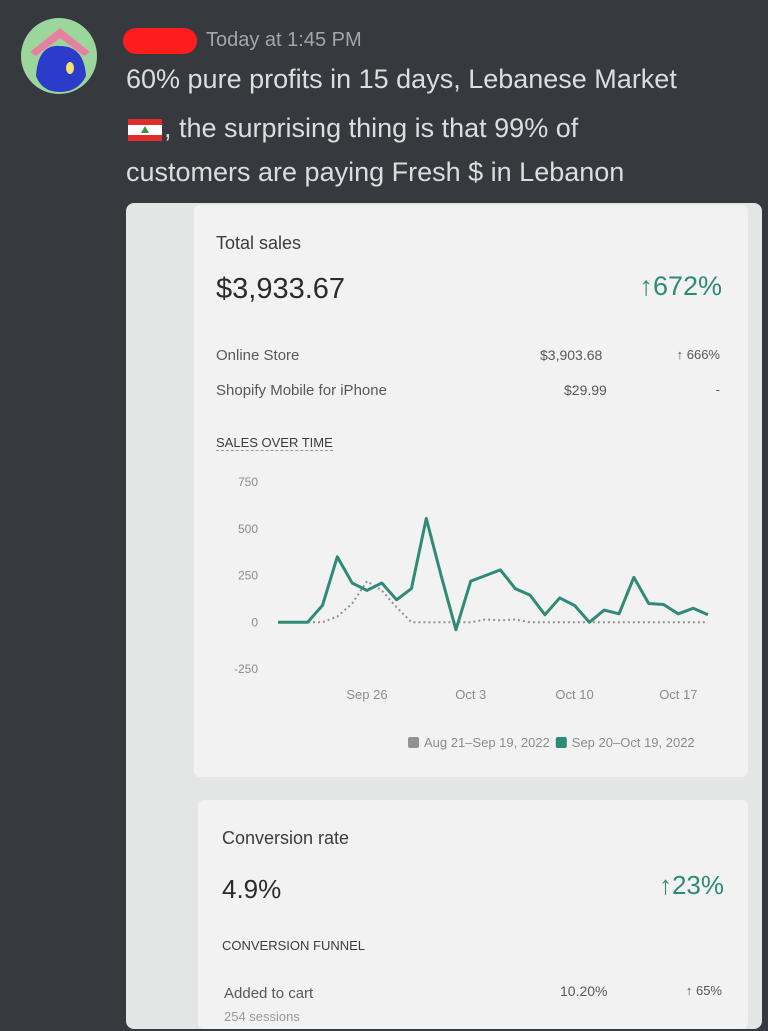 The width and height of the screenshot is (768, 1031). What do you see at coordinates (703, 990) in the screenshot?
I see `funnel-change: ↑ 65%` at bounding box center [703, 990].